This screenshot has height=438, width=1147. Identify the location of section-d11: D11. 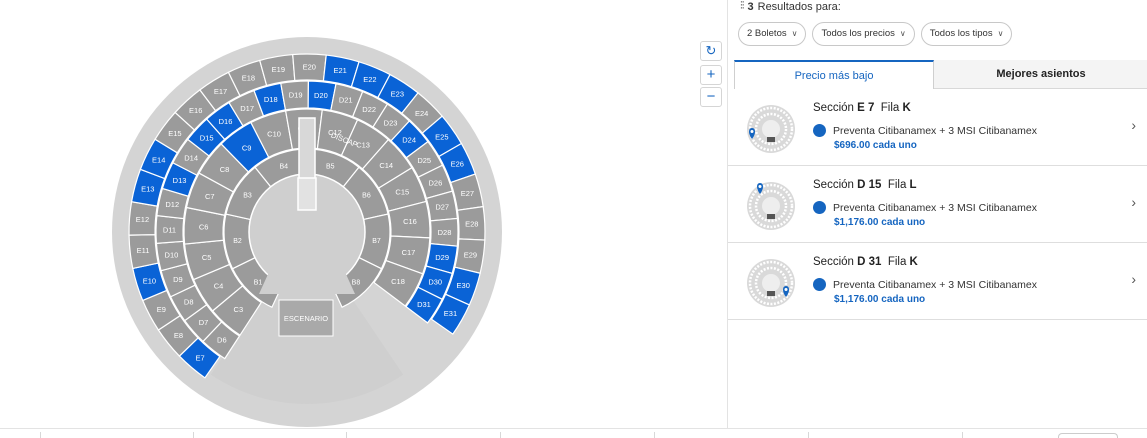
(170, 229).